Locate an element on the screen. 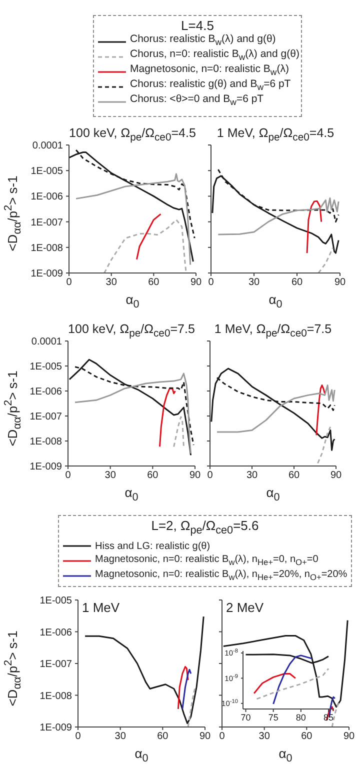 The width and height of the screenshot is (362, 772). legend-label: Chorus, n=0: realistic B$_{w}$(λ) and g(θ) is located at coordinates (215, 56).